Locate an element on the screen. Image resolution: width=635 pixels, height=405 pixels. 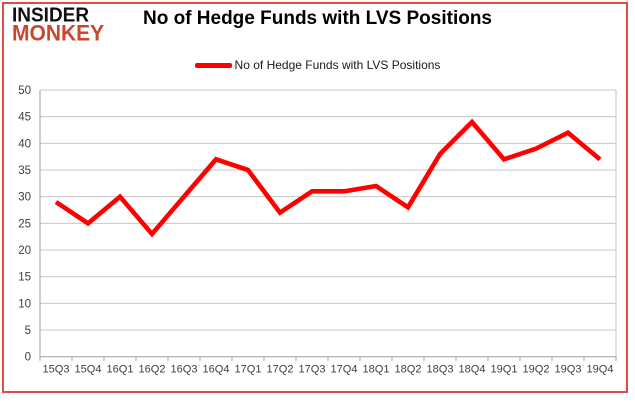
x-axis-label-17Q2: 17Q2 is located at coordinates (280, 370).